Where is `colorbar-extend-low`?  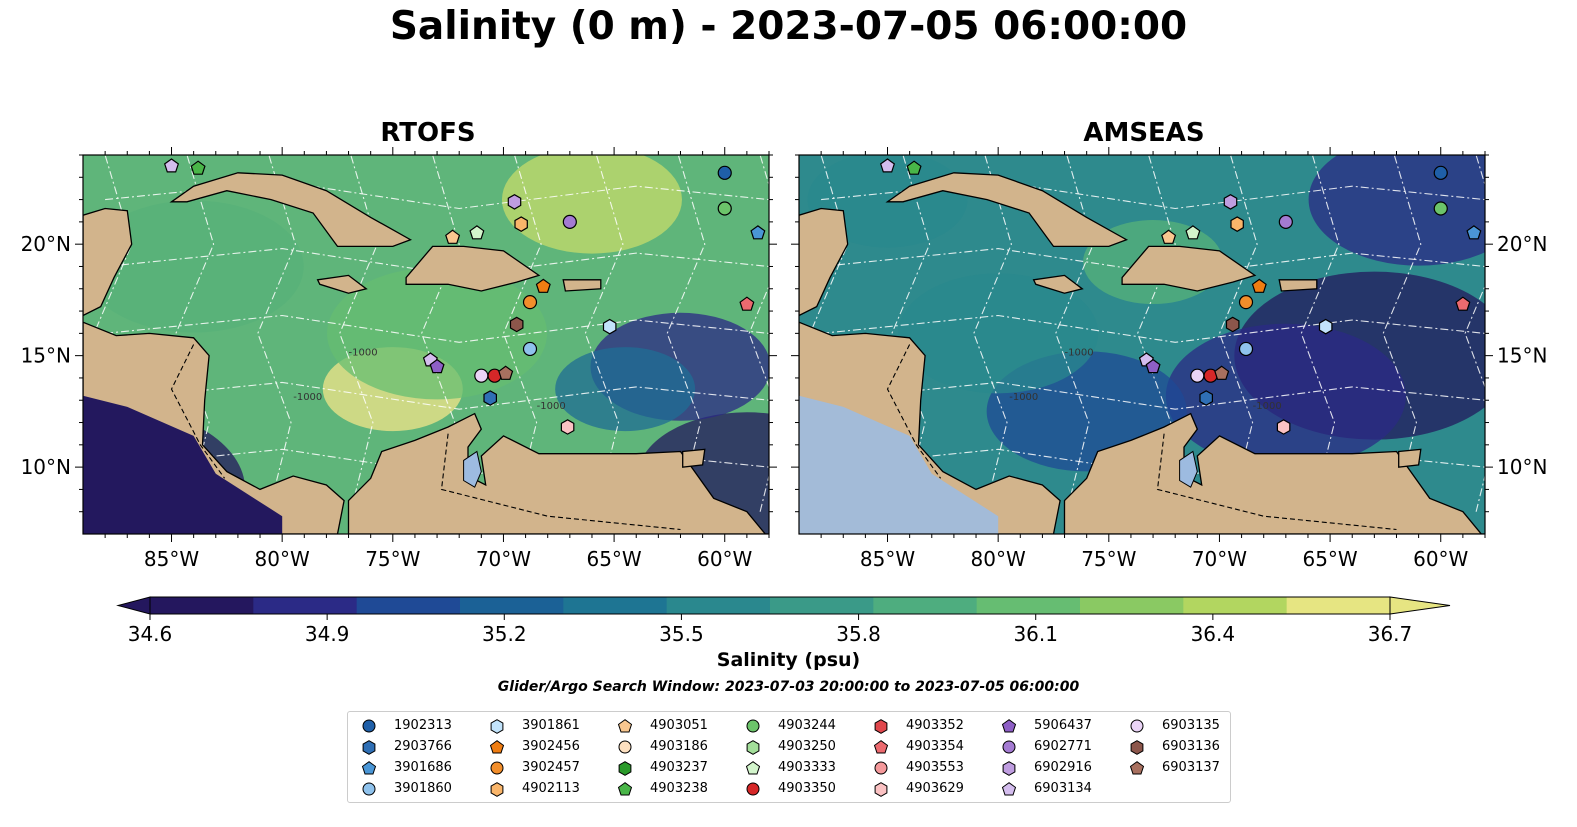 colorbar-extend-low is located at coordinates (133, 605).